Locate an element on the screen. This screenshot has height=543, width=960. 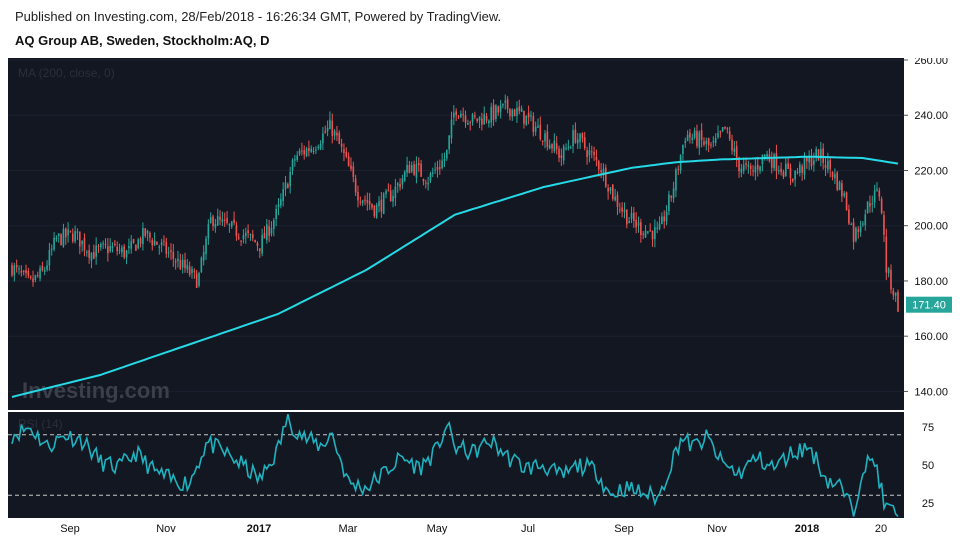
price-tick-label: 180.00 is located at coordinates (931, 282).